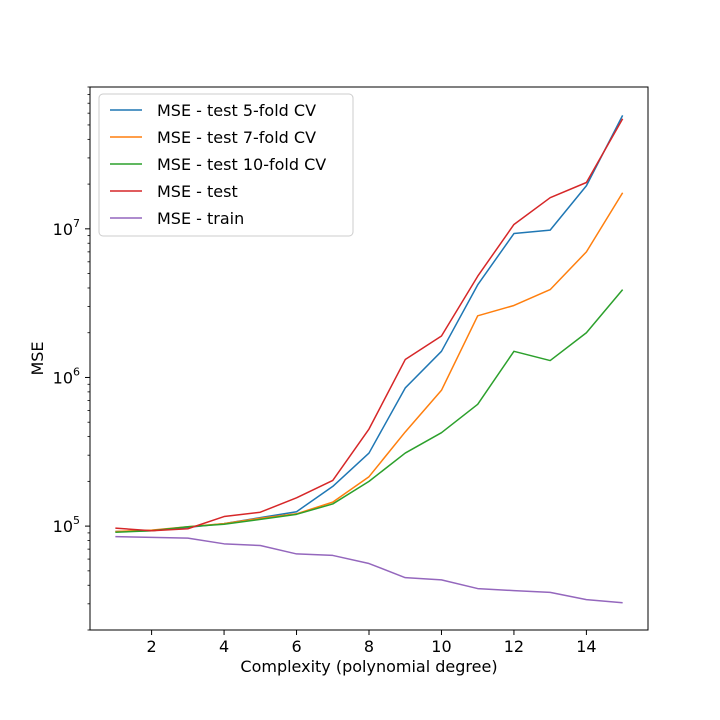  Describe the element at coordinates (586, 646) in the screenshot. I see `x-tick-label: 14` at that location.